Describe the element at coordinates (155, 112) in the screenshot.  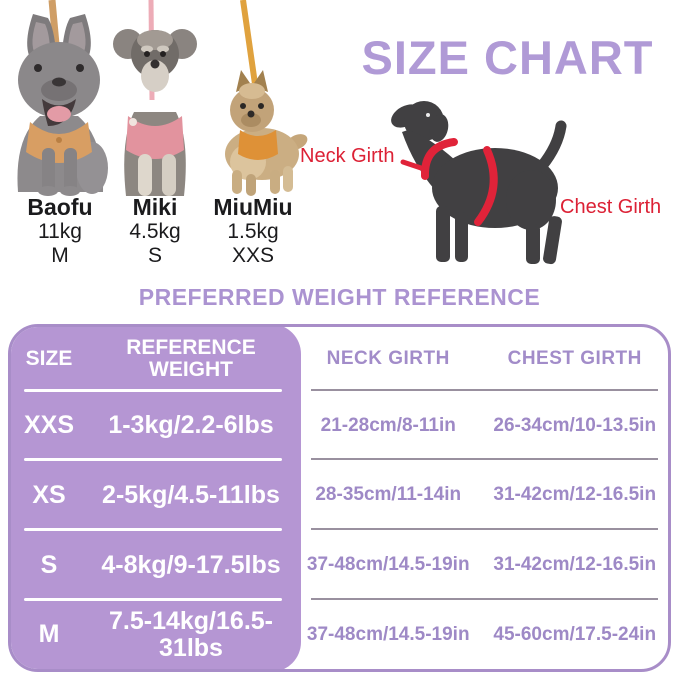
I see `dog-miki-schnauzer` at that location.